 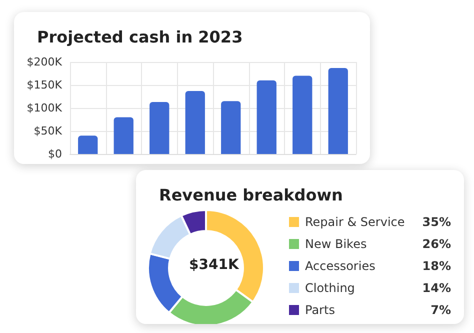 What do you see at coordinates (440, 310) in the screenshot?
I see `data-label: 7%` at bounding box center [440, 310].